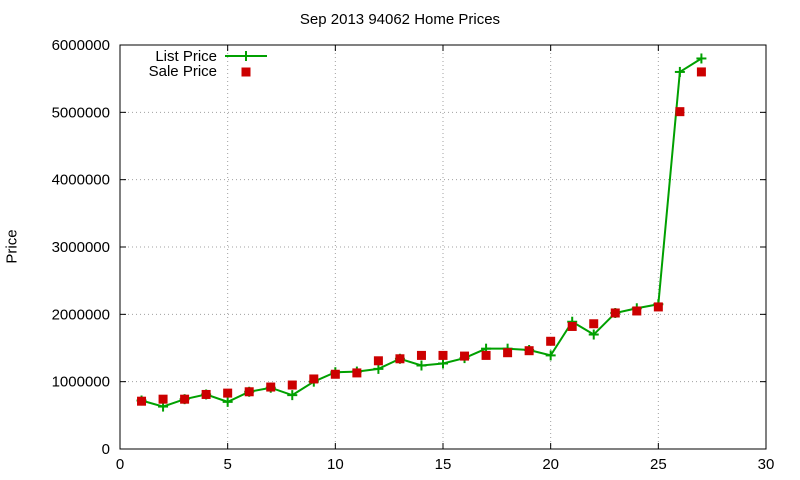 The image size is (800, 480). Describe the element at coordinates (658, 464) in the screenshot. I see `x-tick-label: 25` at that location.